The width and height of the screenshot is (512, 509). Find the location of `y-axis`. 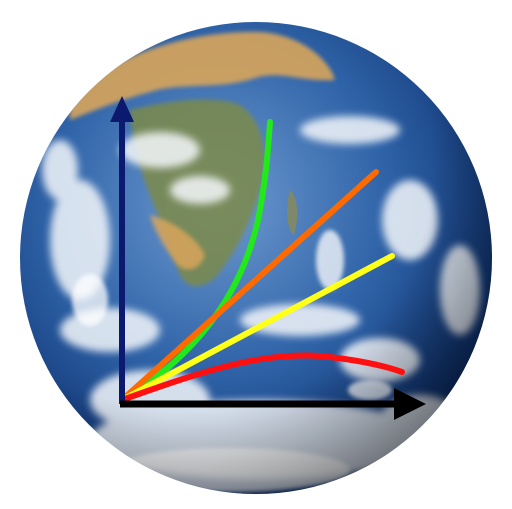

y-axis is located at coordinates (122, 250).